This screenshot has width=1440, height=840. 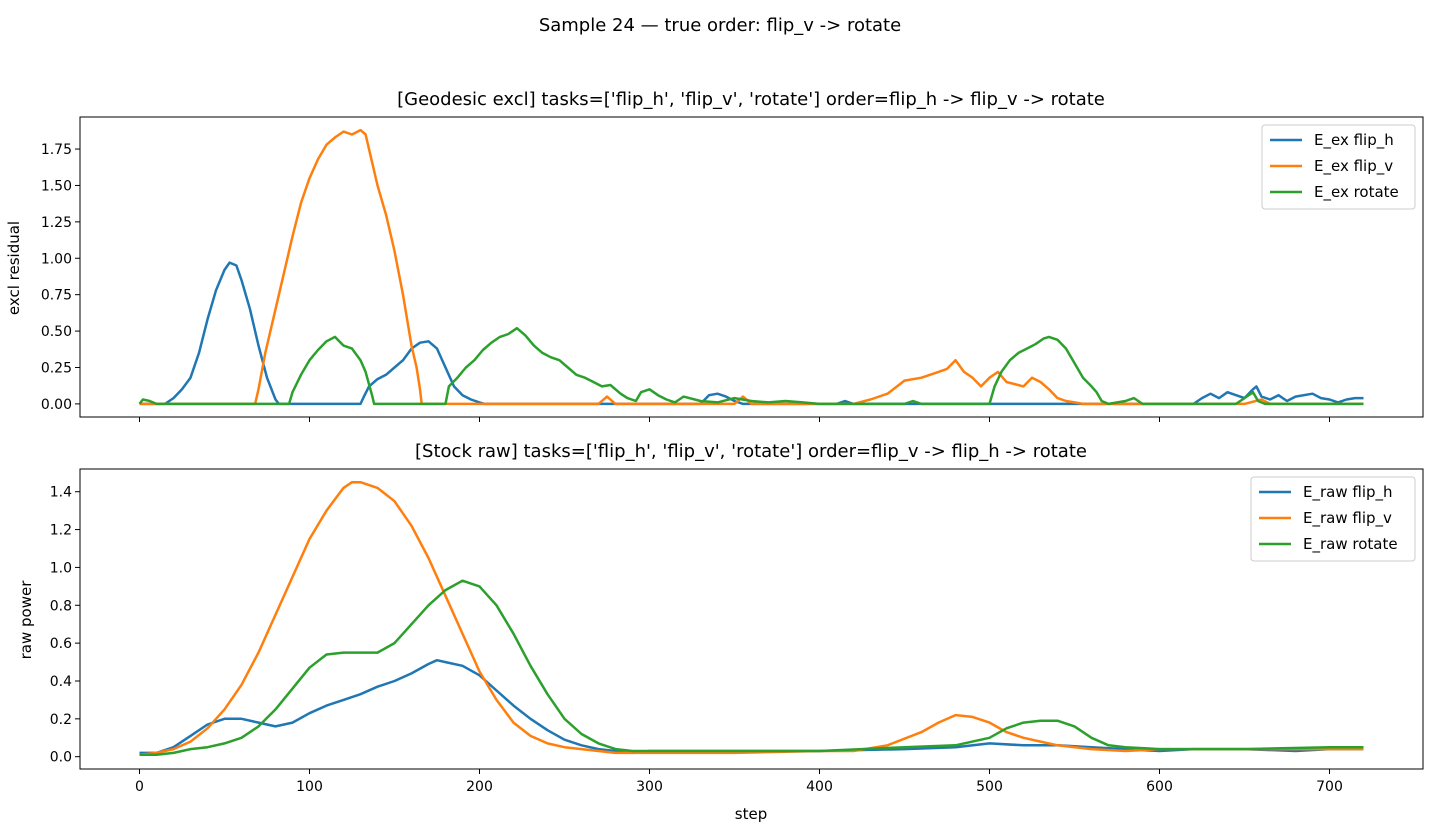 I want to click on y-tick-label: 1.25, so click(x=56, y=223).